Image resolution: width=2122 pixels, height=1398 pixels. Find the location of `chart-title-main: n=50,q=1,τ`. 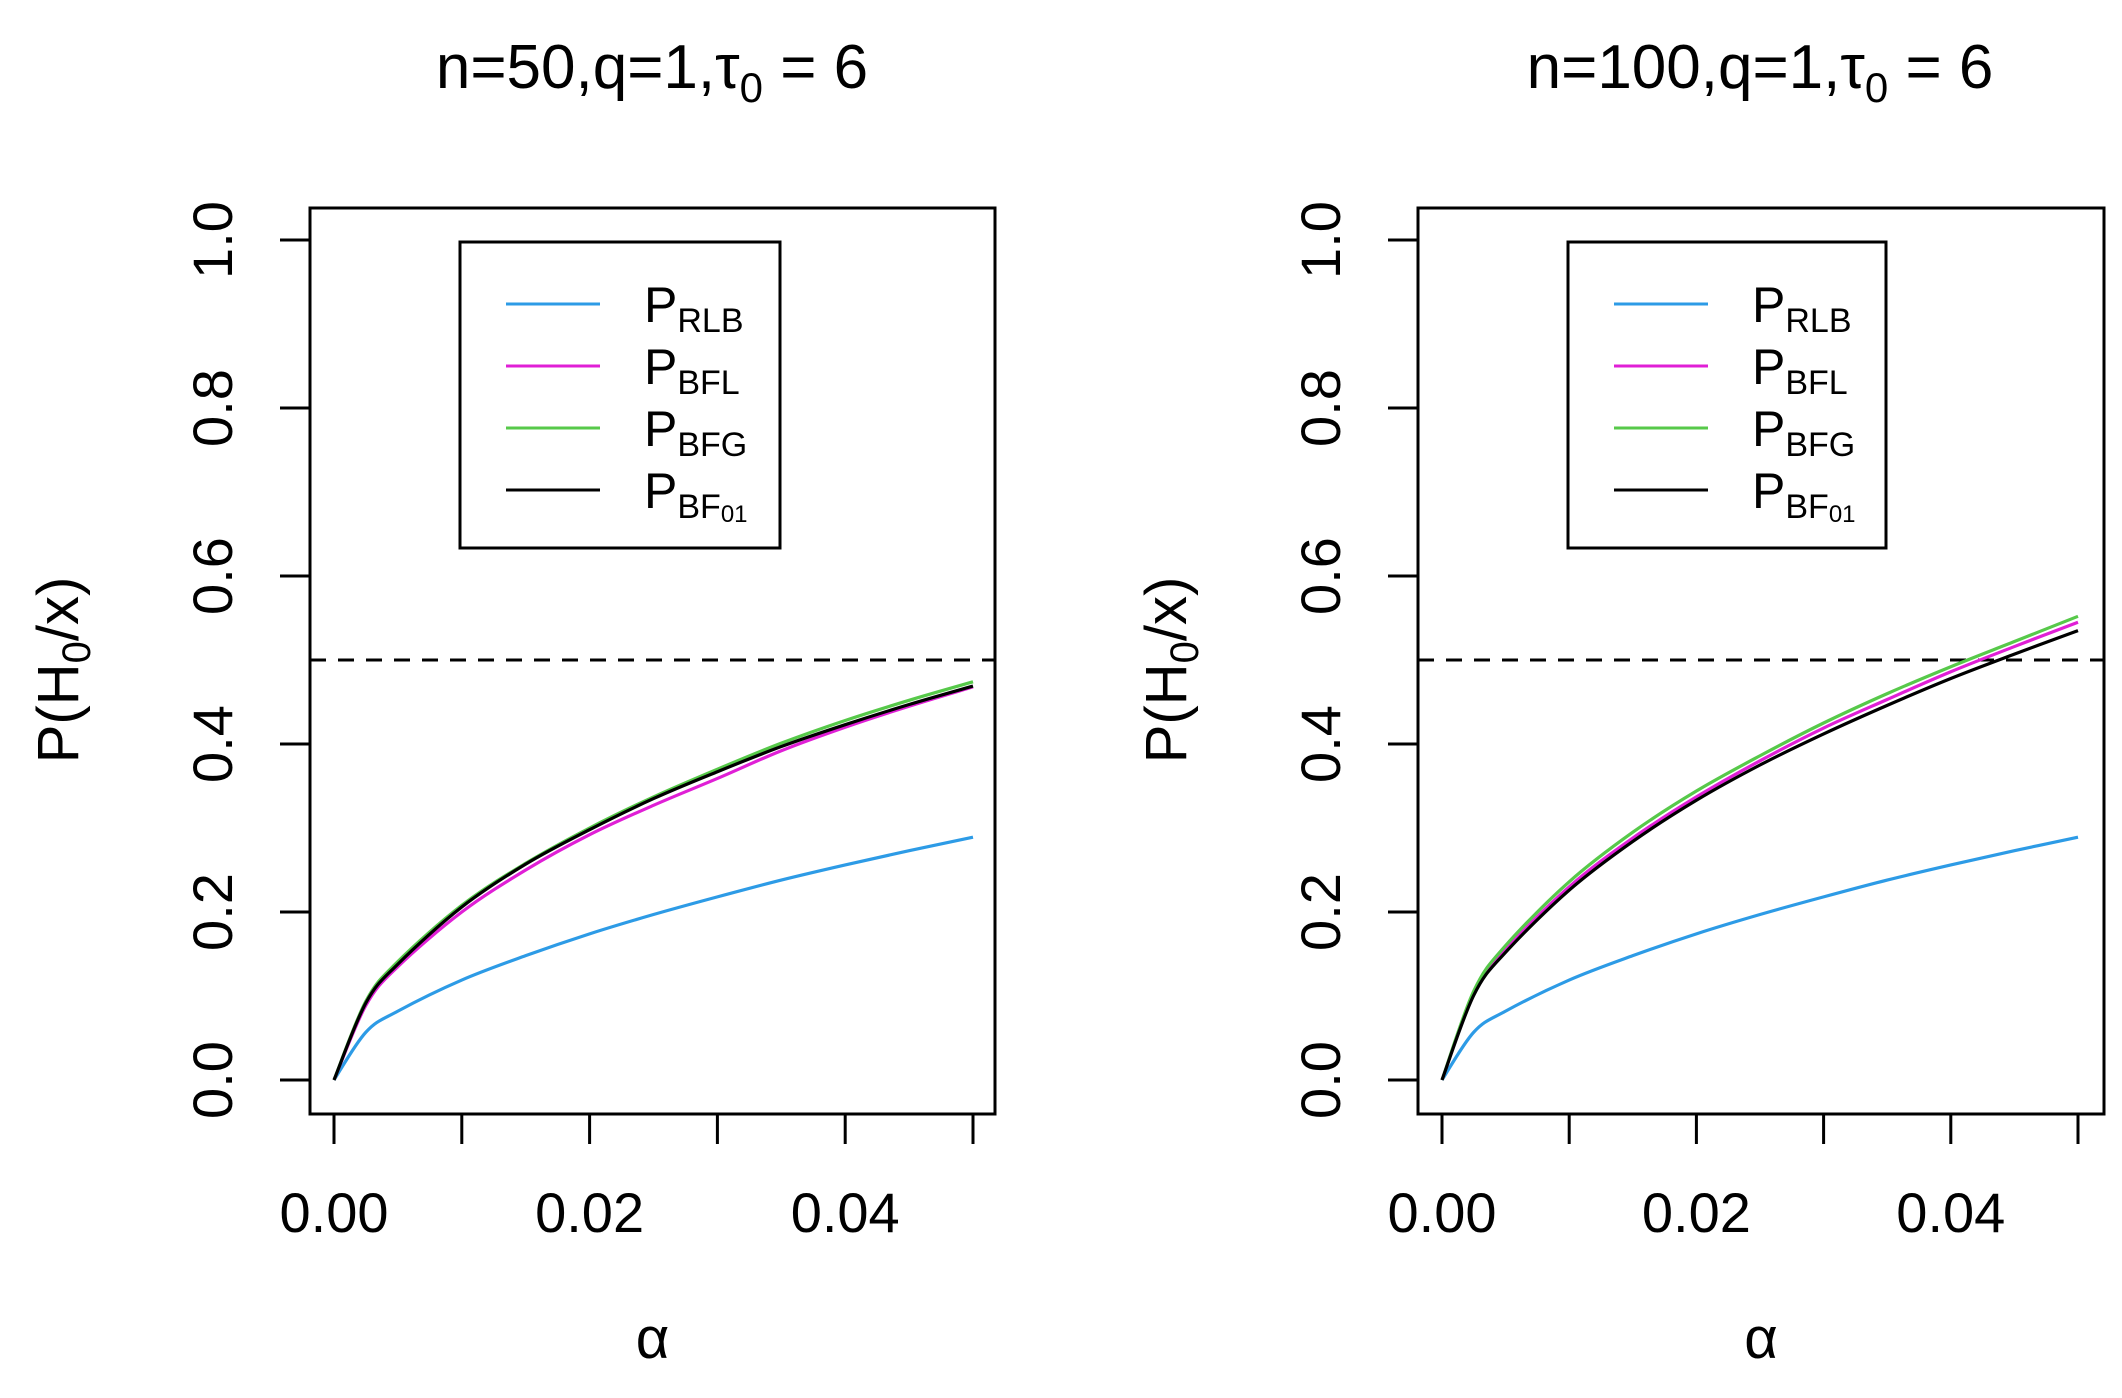

chart-title-main: n=50,q=1,τ is located at coordinates (588, 67).